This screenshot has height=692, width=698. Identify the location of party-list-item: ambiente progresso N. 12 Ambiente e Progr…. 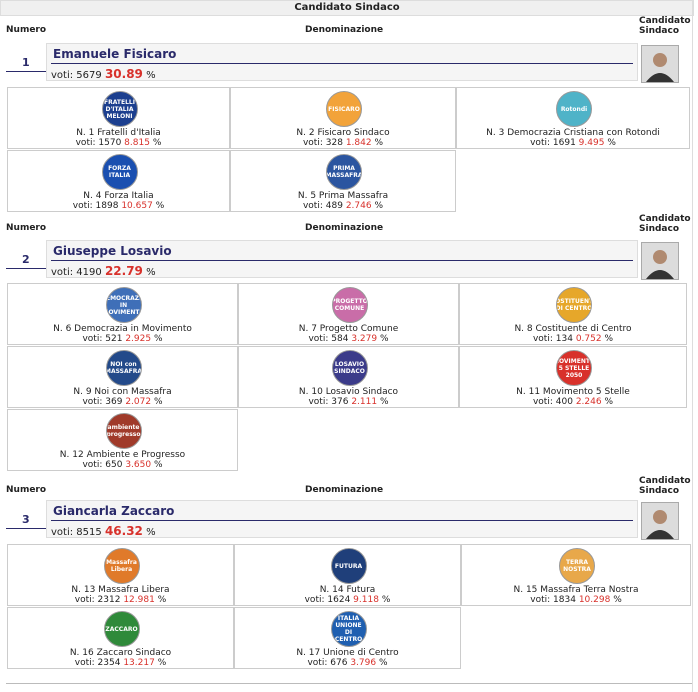
(122, 440).